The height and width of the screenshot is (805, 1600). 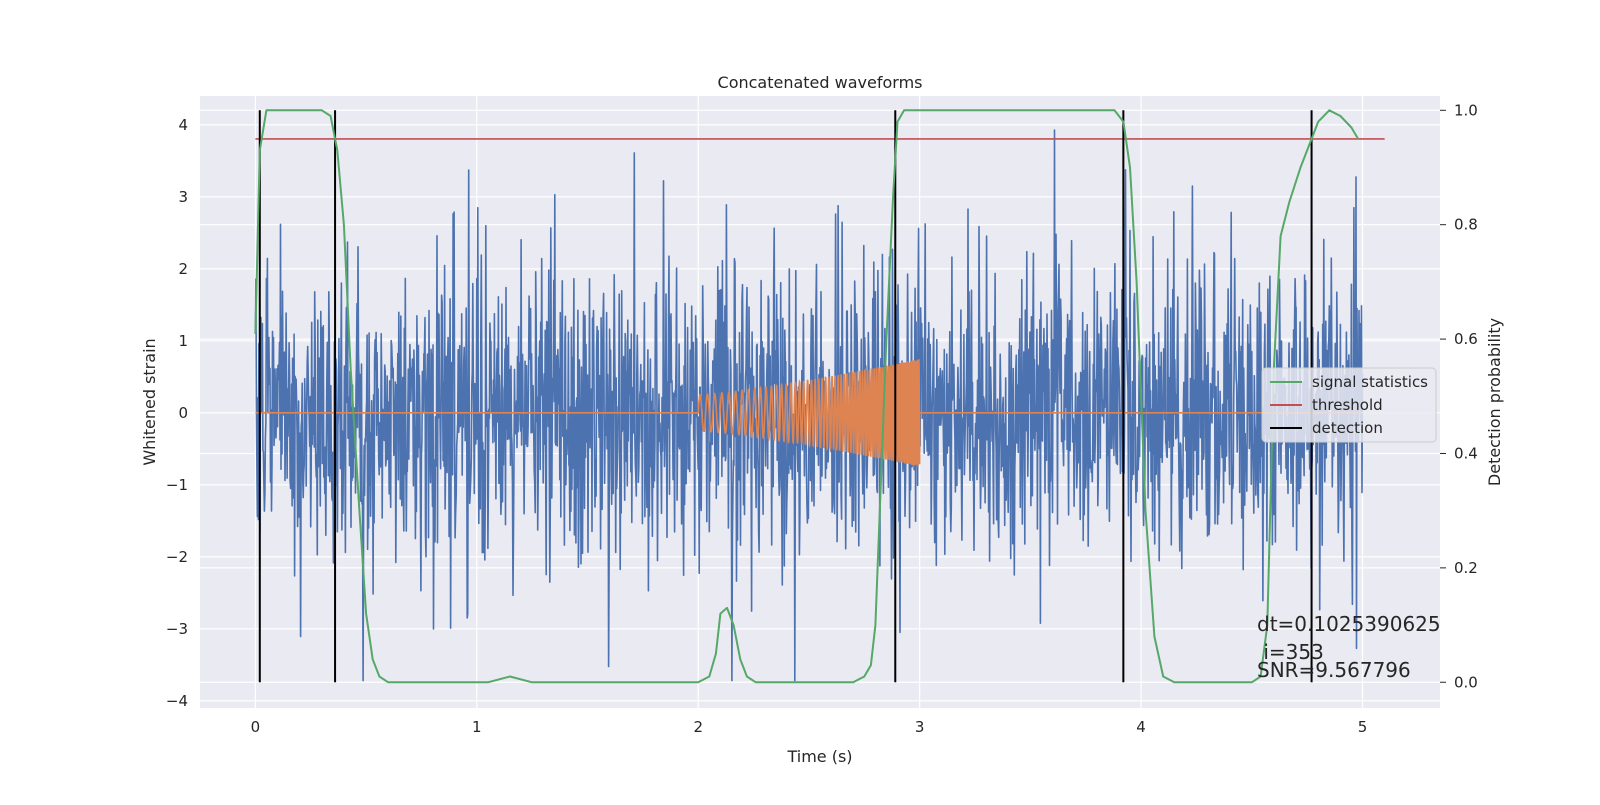 What do you see at coordinates (809, 413) in the screenshot?
I see `series-injected-waveform` at bounding box center [809, 413].